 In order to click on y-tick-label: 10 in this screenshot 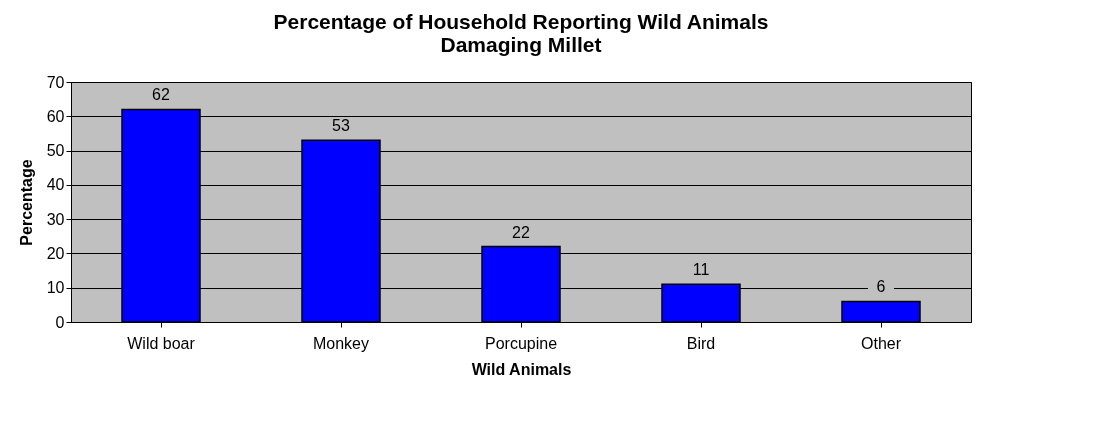, I will do `click(55, 288)`.